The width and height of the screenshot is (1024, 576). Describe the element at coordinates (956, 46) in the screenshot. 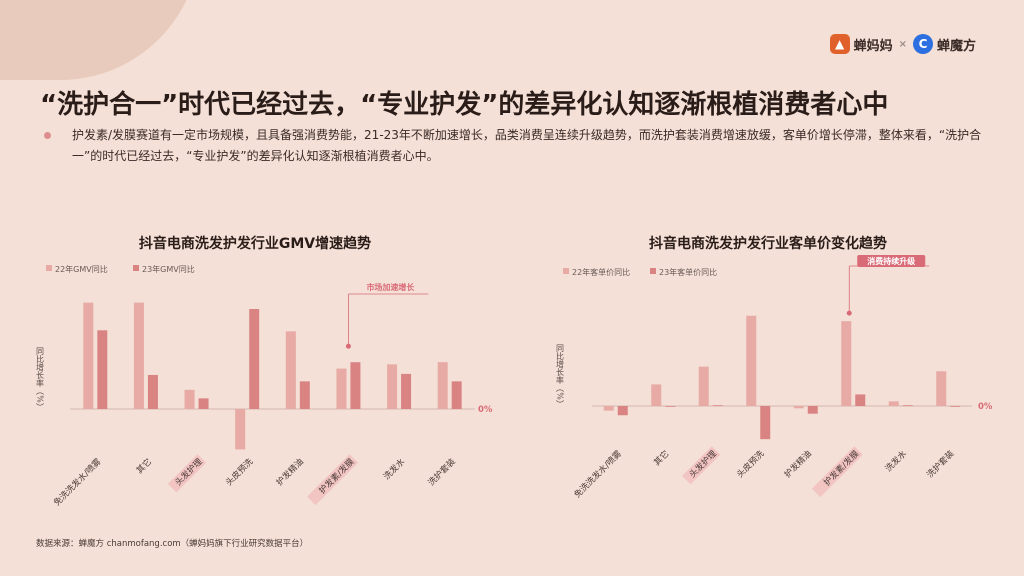

I see `chanmofang-logo-text: 蝉魔方` at that location.